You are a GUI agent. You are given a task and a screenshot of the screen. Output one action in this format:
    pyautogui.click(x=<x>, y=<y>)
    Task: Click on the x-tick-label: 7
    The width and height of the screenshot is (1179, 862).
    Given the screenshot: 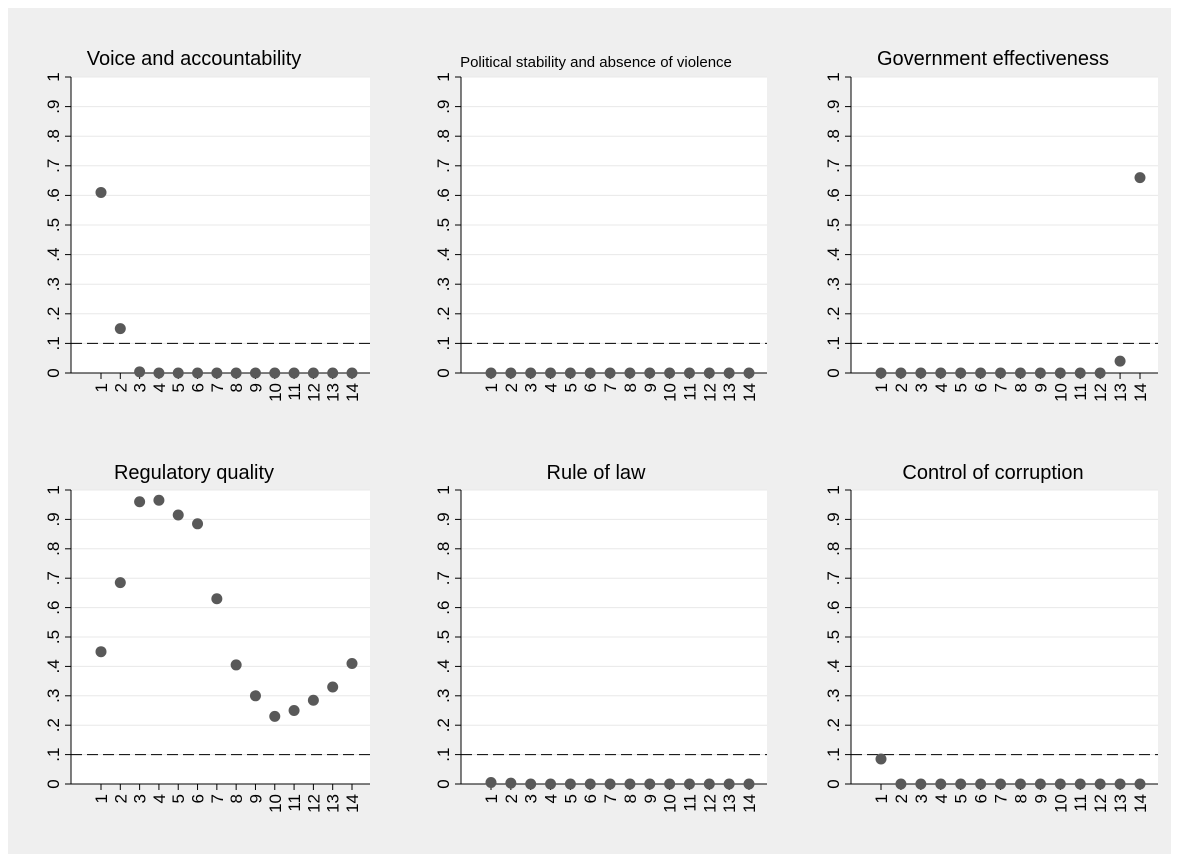 What is the action you would take?
    pyautogui.click(x=217, y=387)
    